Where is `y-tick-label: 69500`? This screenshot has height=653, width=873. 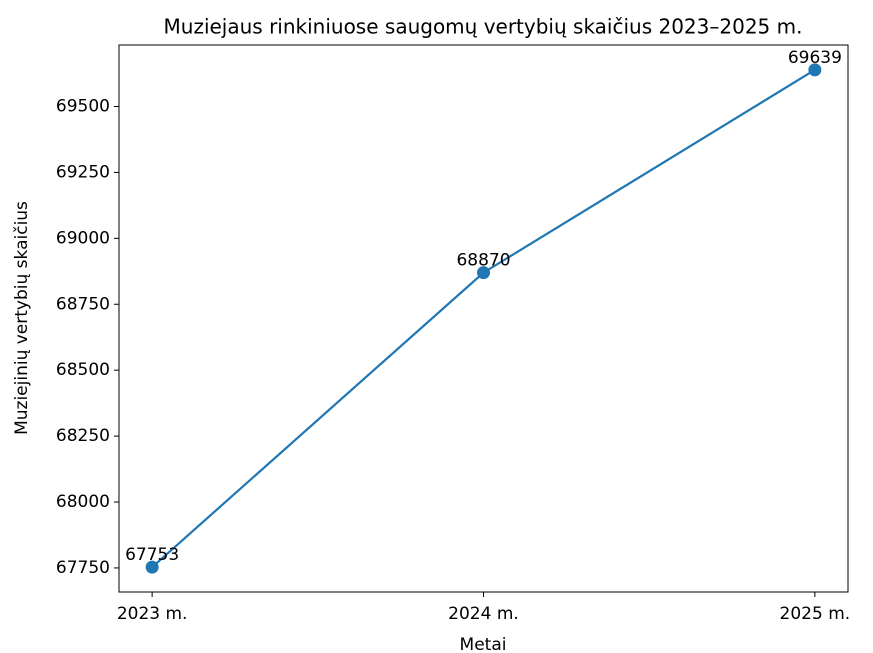
y-tick-label: 69500 is located at coordinates (83, 107).